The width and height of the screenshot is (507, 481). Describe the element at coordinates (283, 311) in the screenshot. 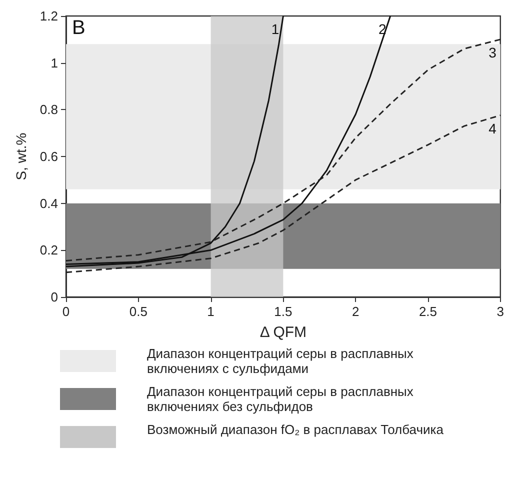

I see `x-tick-label: 1.5` at that location.